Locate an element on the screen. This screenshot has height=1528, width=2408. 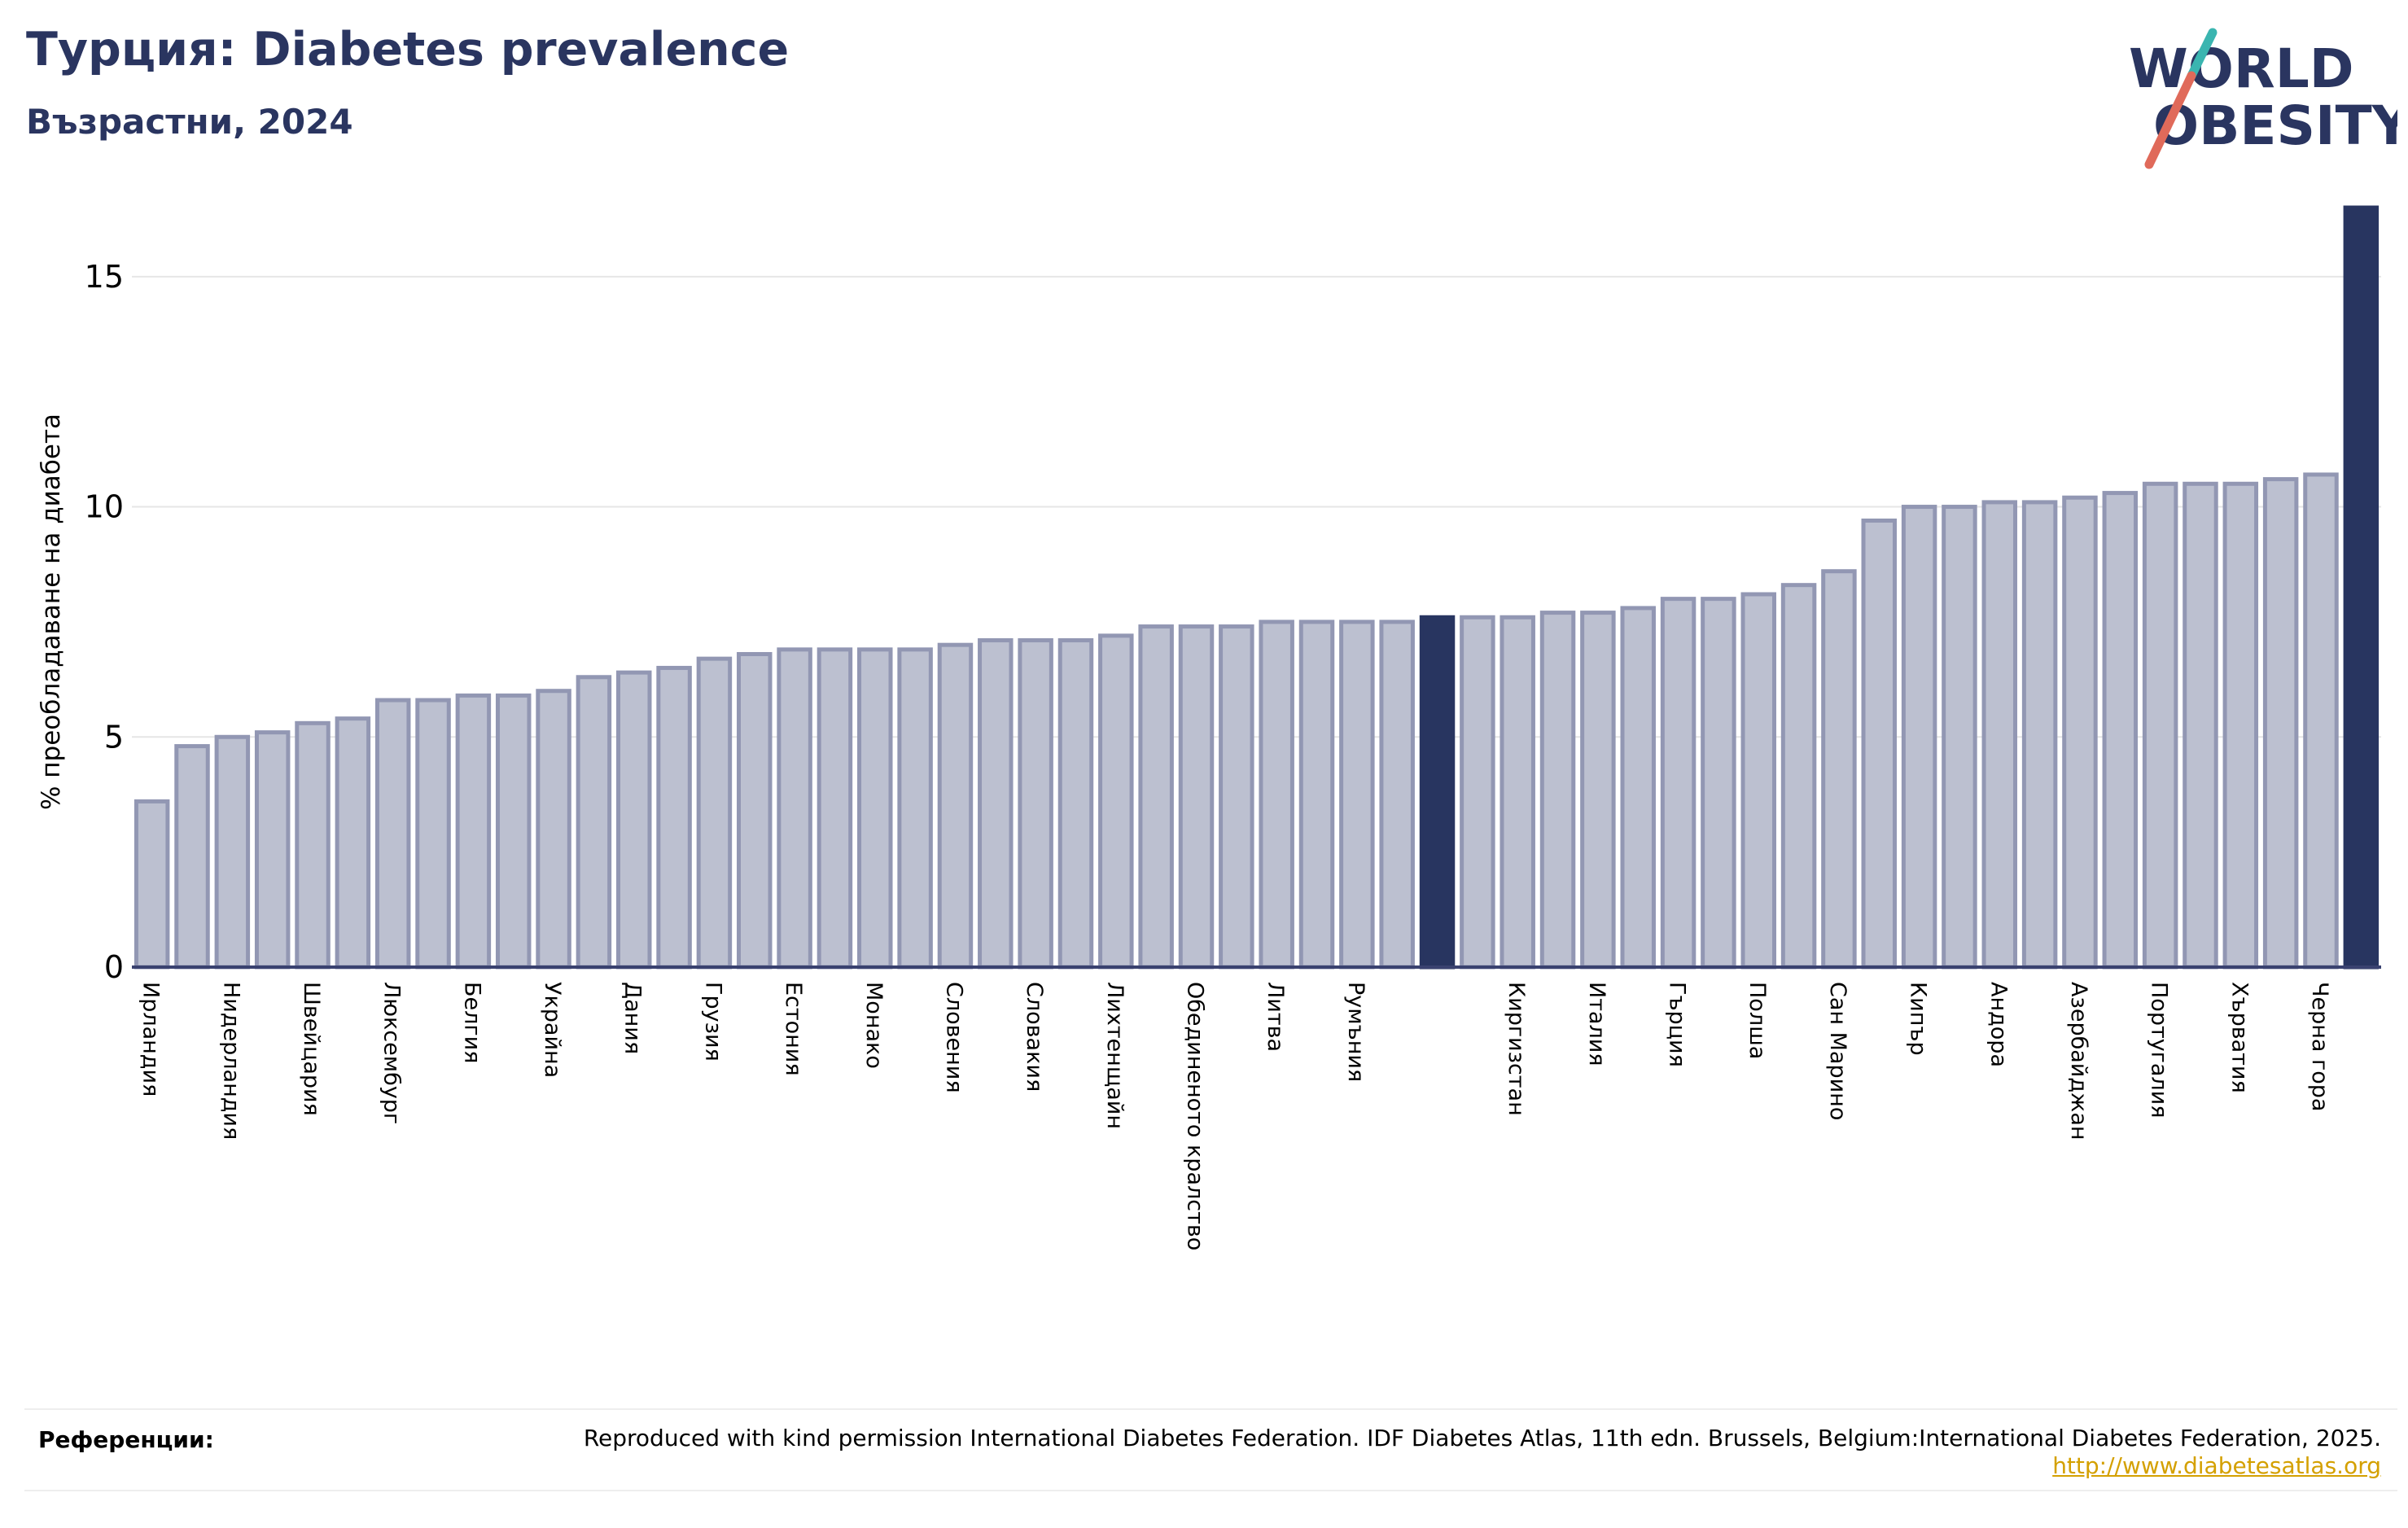
y-tick-label: 15 is located at coordinates (104, 277).